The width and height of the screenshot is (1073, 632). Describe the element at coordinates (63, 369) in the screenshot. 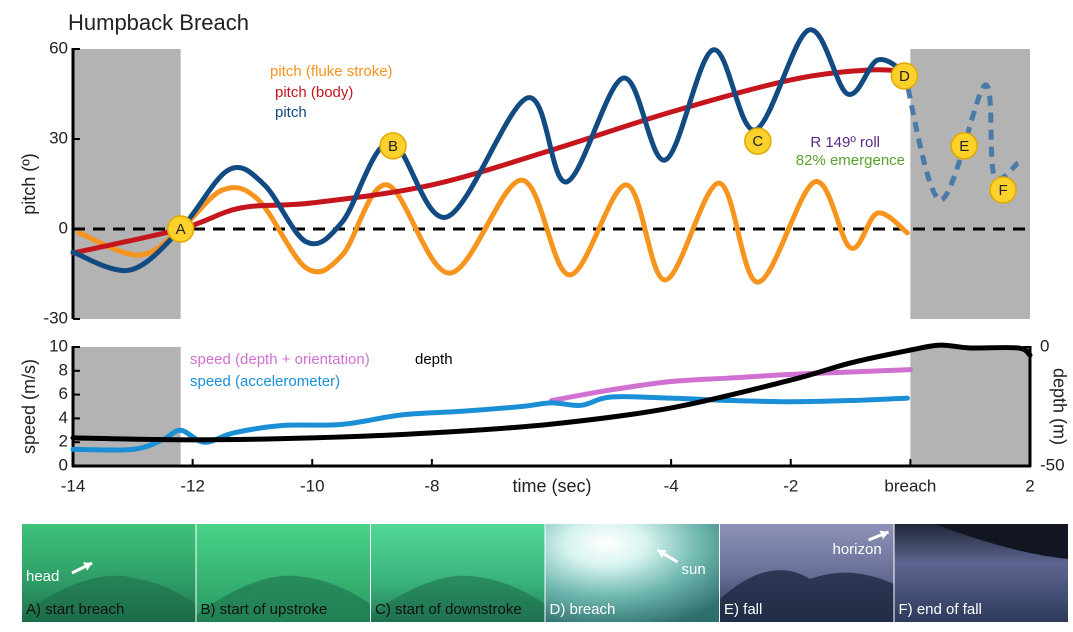

I see `y-tick-label: 8` at that location.